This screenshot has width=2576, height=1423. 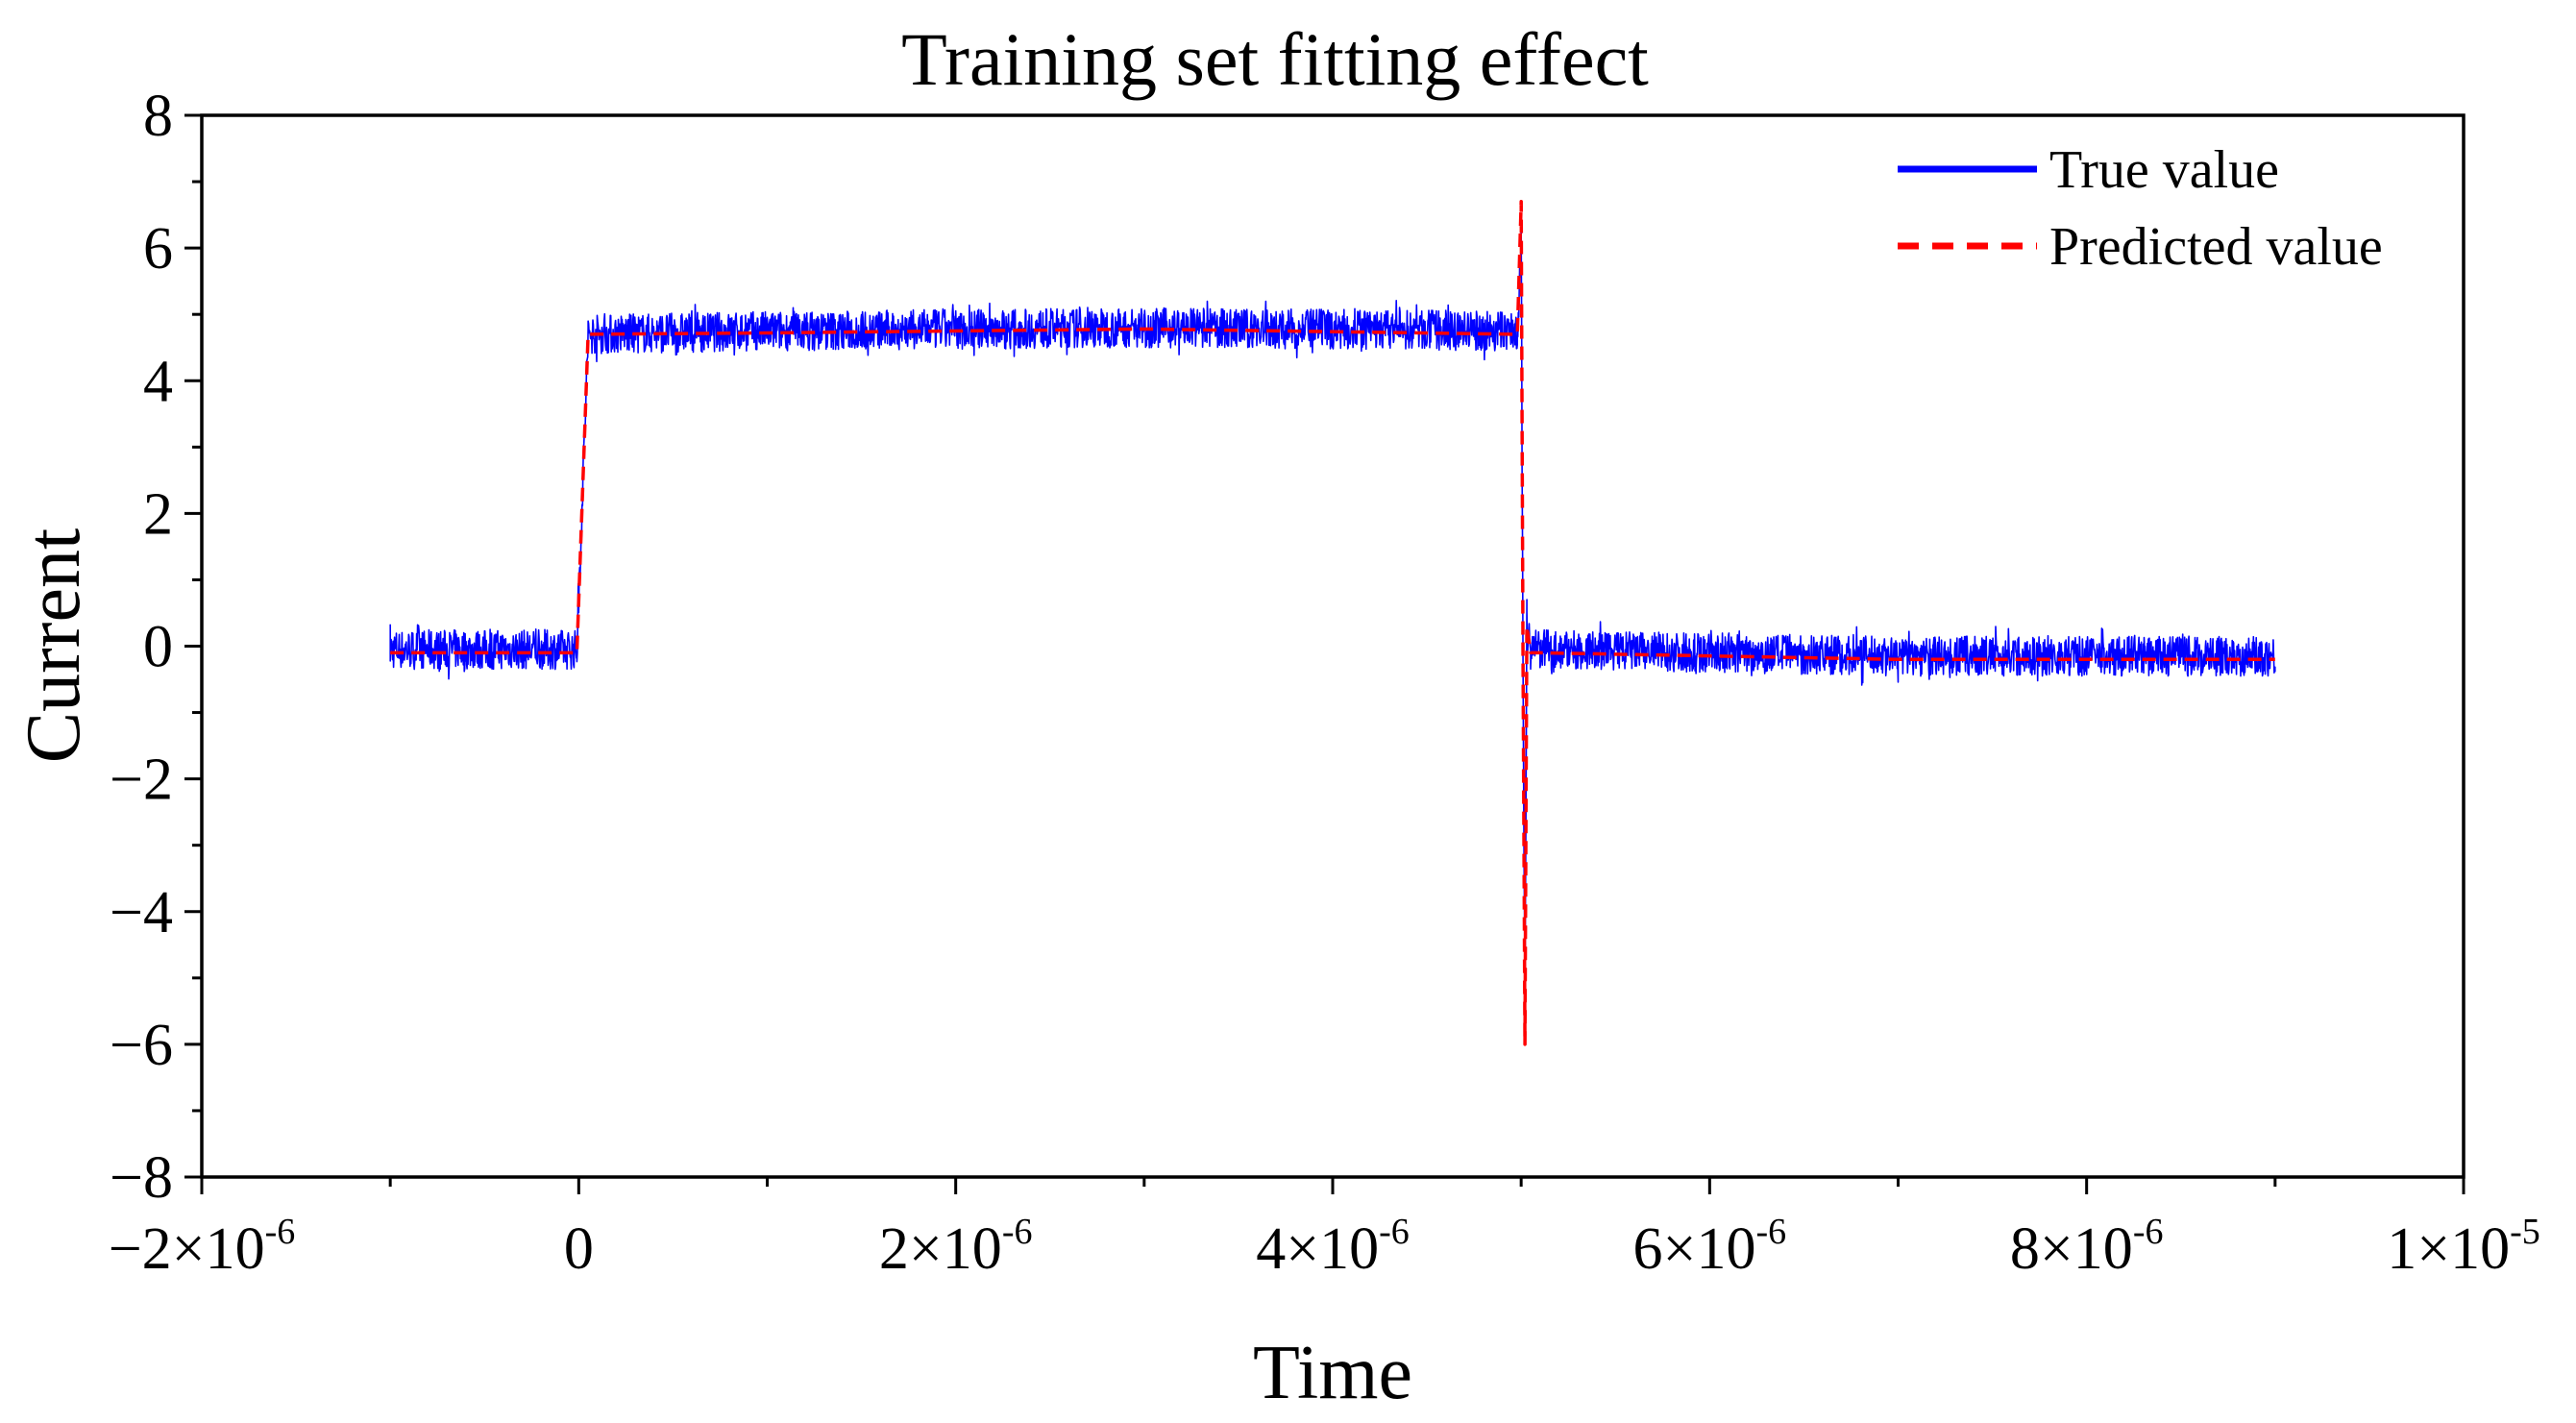 What do you see at coordinates (2140, 208) in the screenshot?
I see `legend: True value Predicted value` at bounding box center [2140, 208].